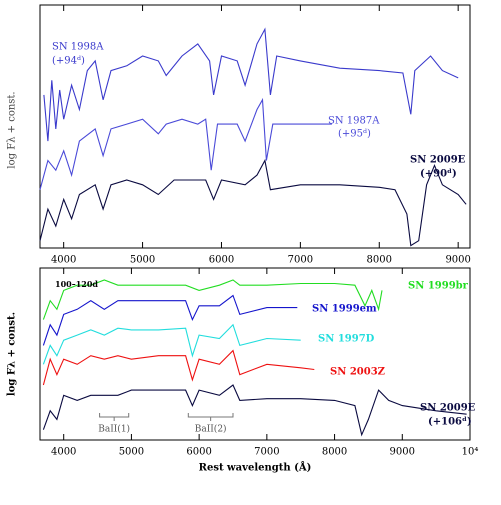 The height and width of the screenshot is (505, 501). What do you see at coordinates (470, 452) in the screenshot?
I see `x-tick-label: 10⁴` at bounding box center [470, 452].